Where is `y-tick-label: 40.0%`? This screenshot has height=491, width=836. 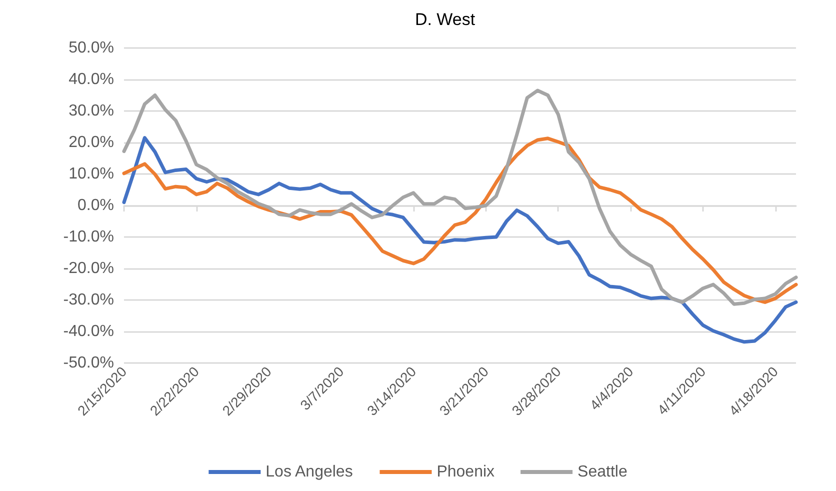 y-tick-label: 40.0% is located at coordinates (91, 79).